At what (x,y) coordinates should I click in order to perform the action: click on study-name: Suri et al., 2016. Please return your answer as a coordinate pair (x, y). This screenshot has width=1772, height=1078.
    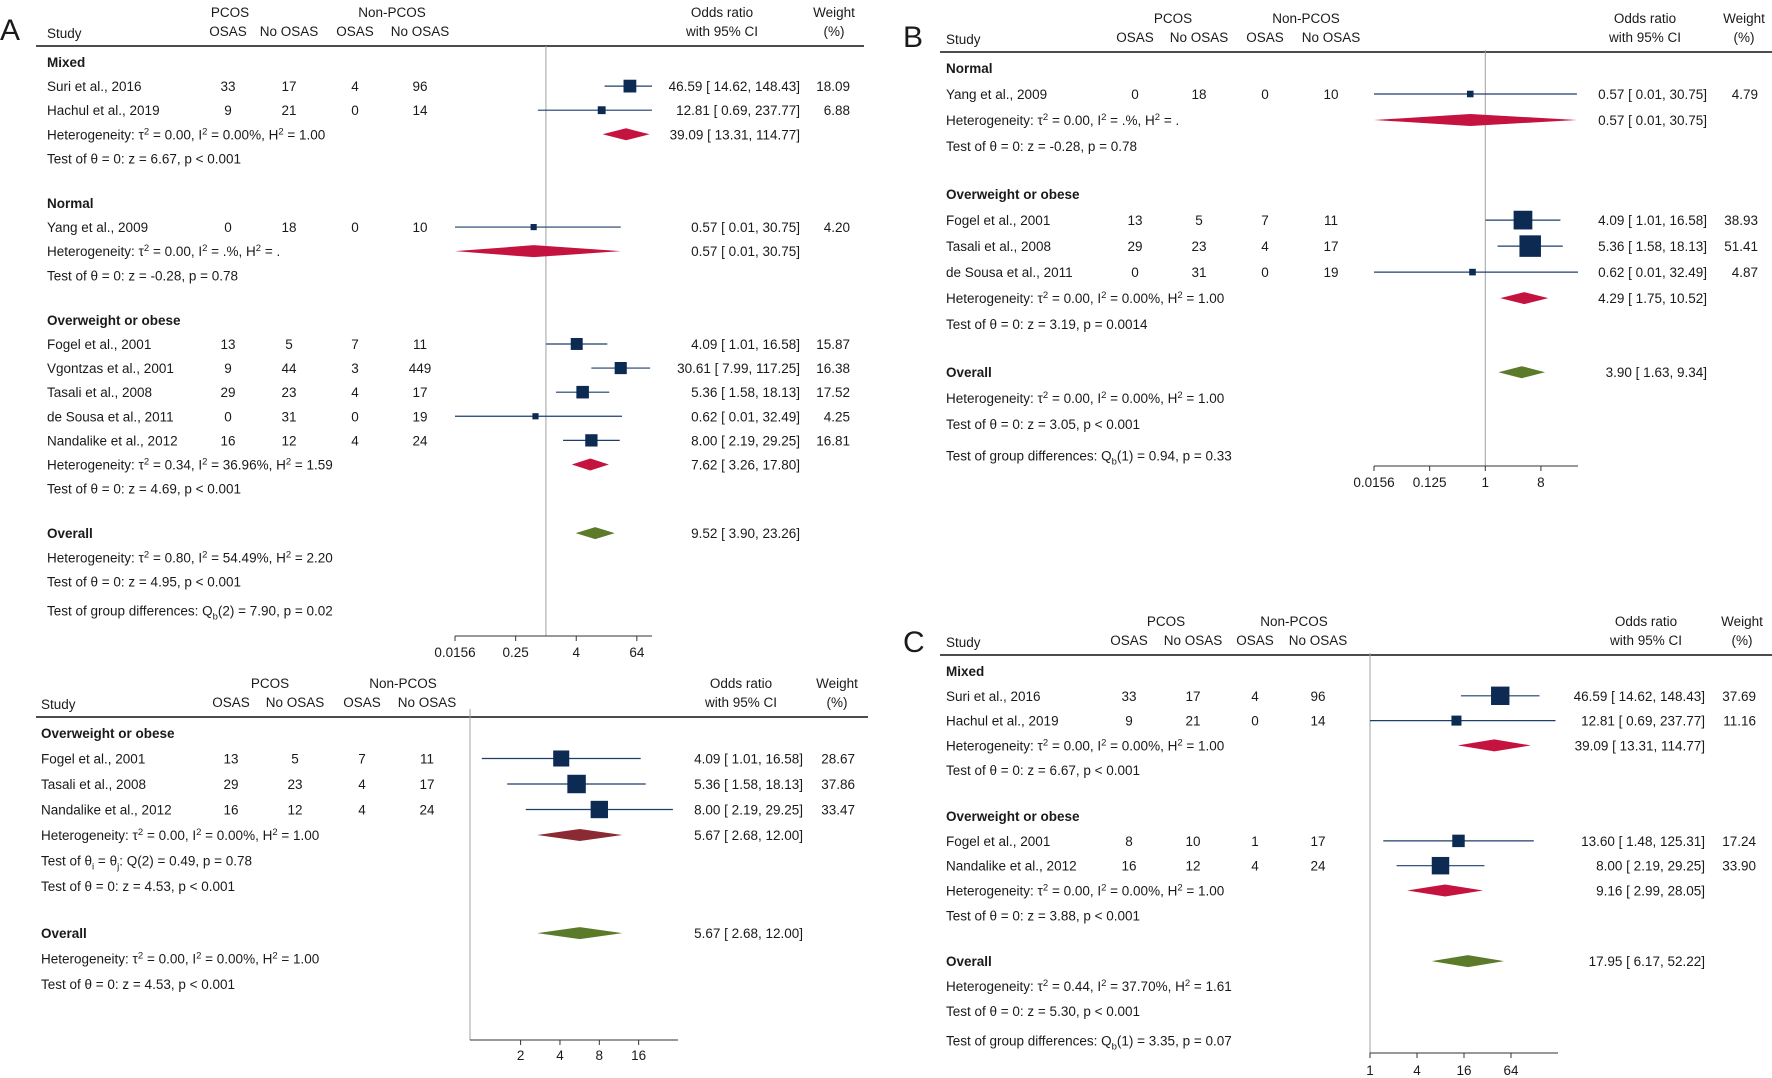
    Looking at the image, I should click on (993, 696).